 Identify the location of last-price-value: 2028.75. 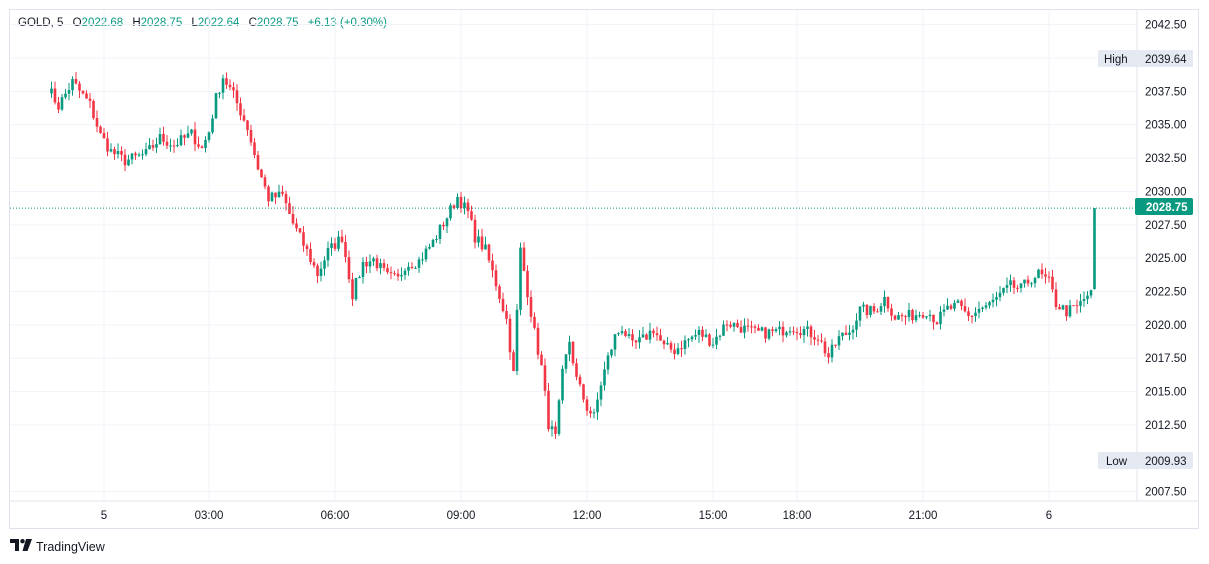
(1167, 208).